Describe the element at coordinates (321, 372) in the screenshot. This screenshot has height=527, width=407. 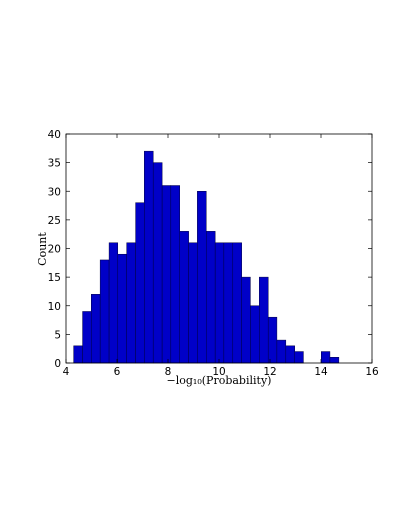
I see `x-tick-label: 14` at that location.